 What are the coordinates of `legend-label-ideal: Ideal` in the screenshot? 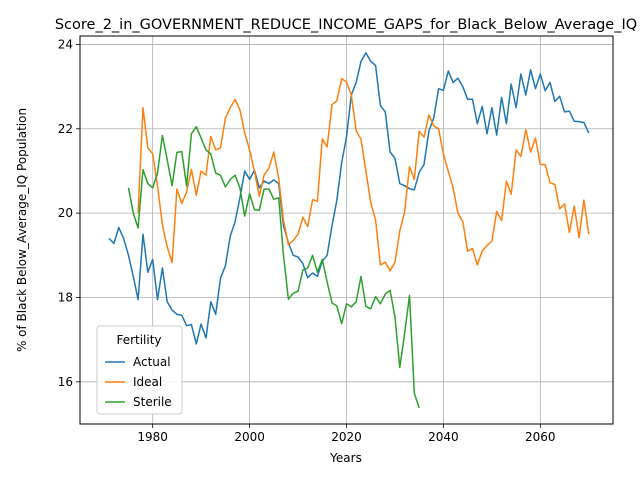 It's located at (147, 382).